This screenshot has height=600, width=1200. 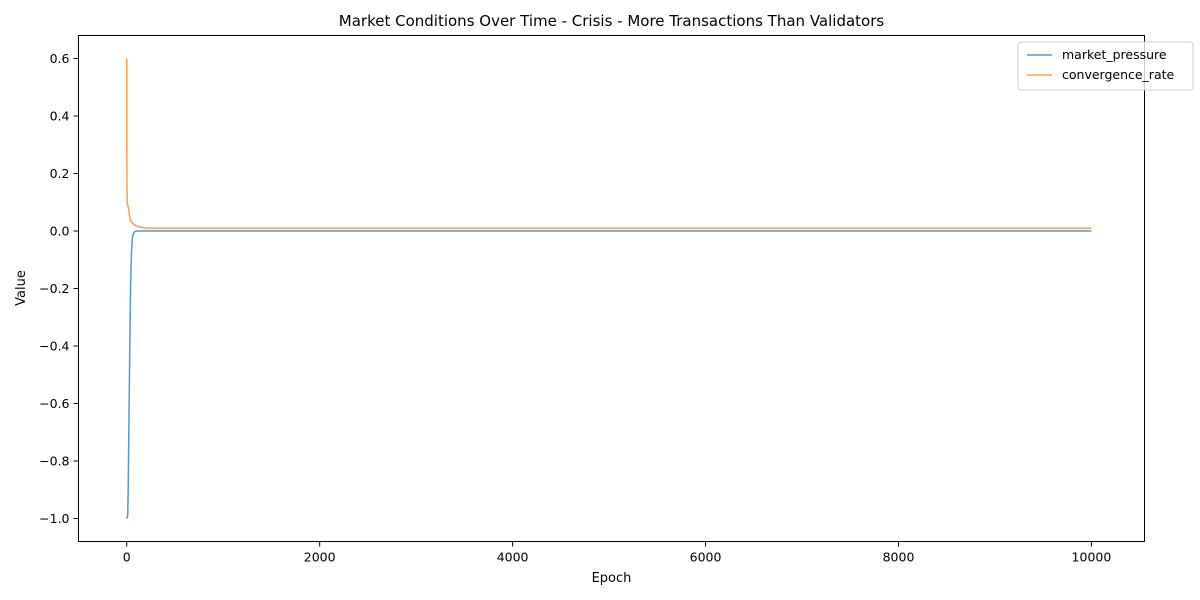 I want to click on x-tick-label: 2000, so click(x=320, y=557).